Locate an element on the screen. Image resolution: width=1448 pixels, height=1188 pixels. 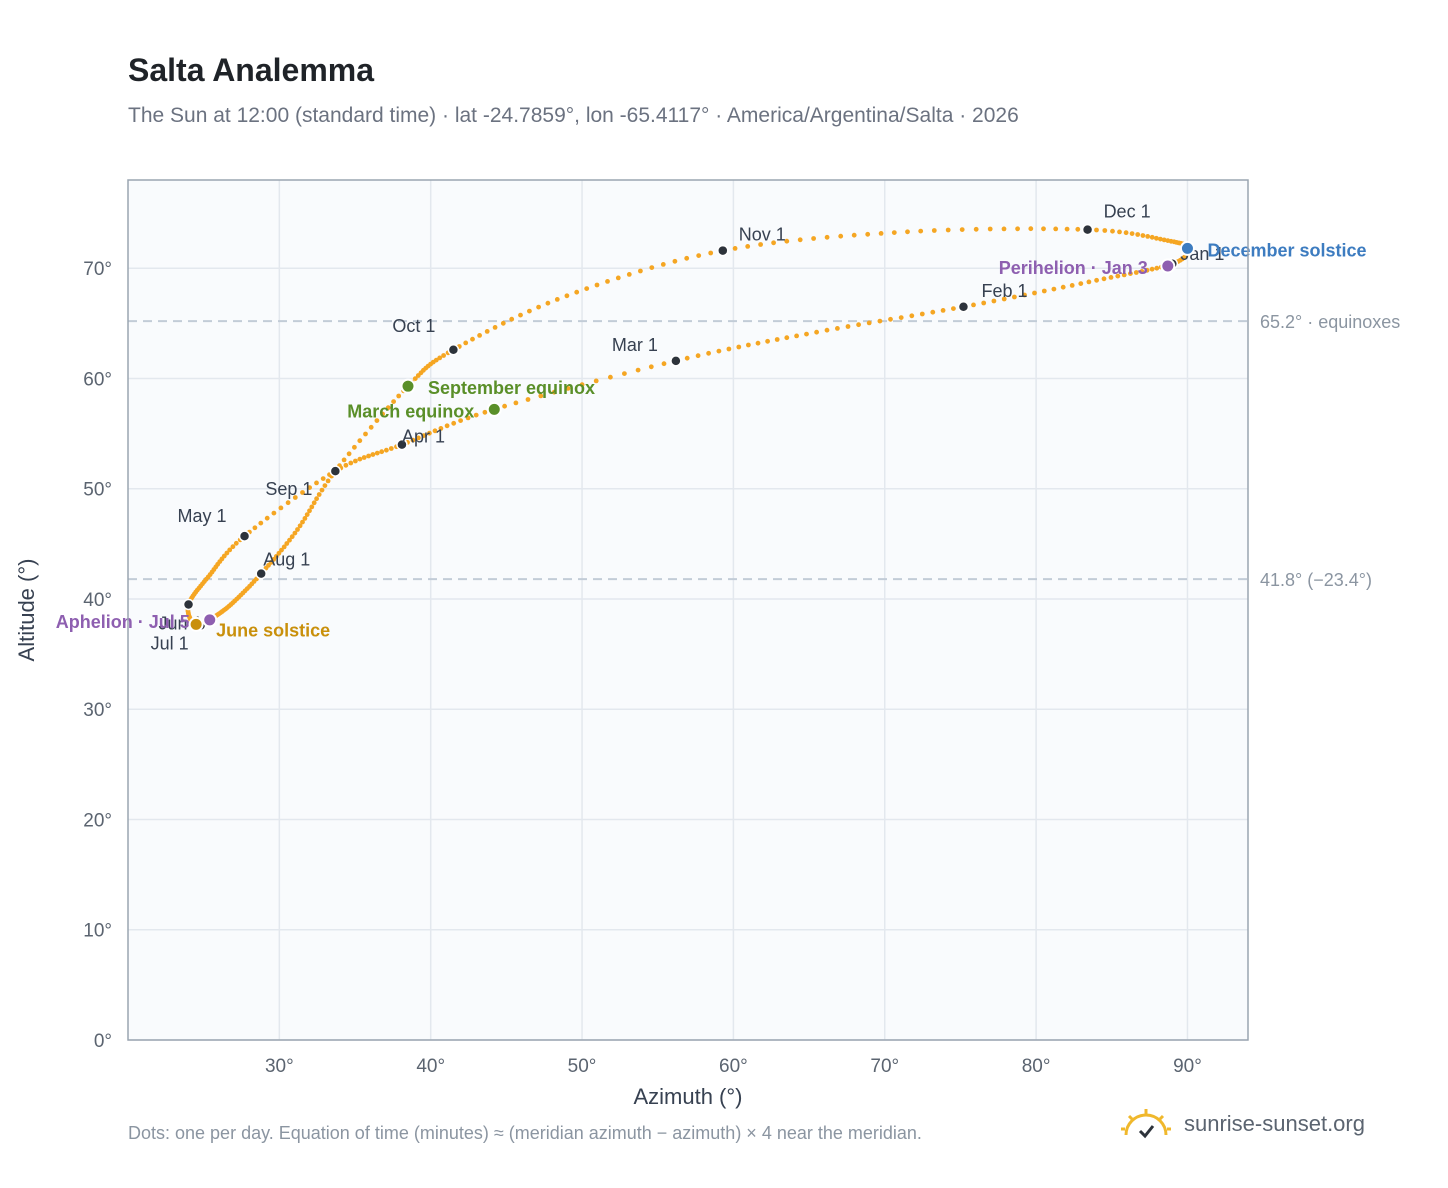
y-axis-title: Altitude (°) is located at coordinates (26, 610).